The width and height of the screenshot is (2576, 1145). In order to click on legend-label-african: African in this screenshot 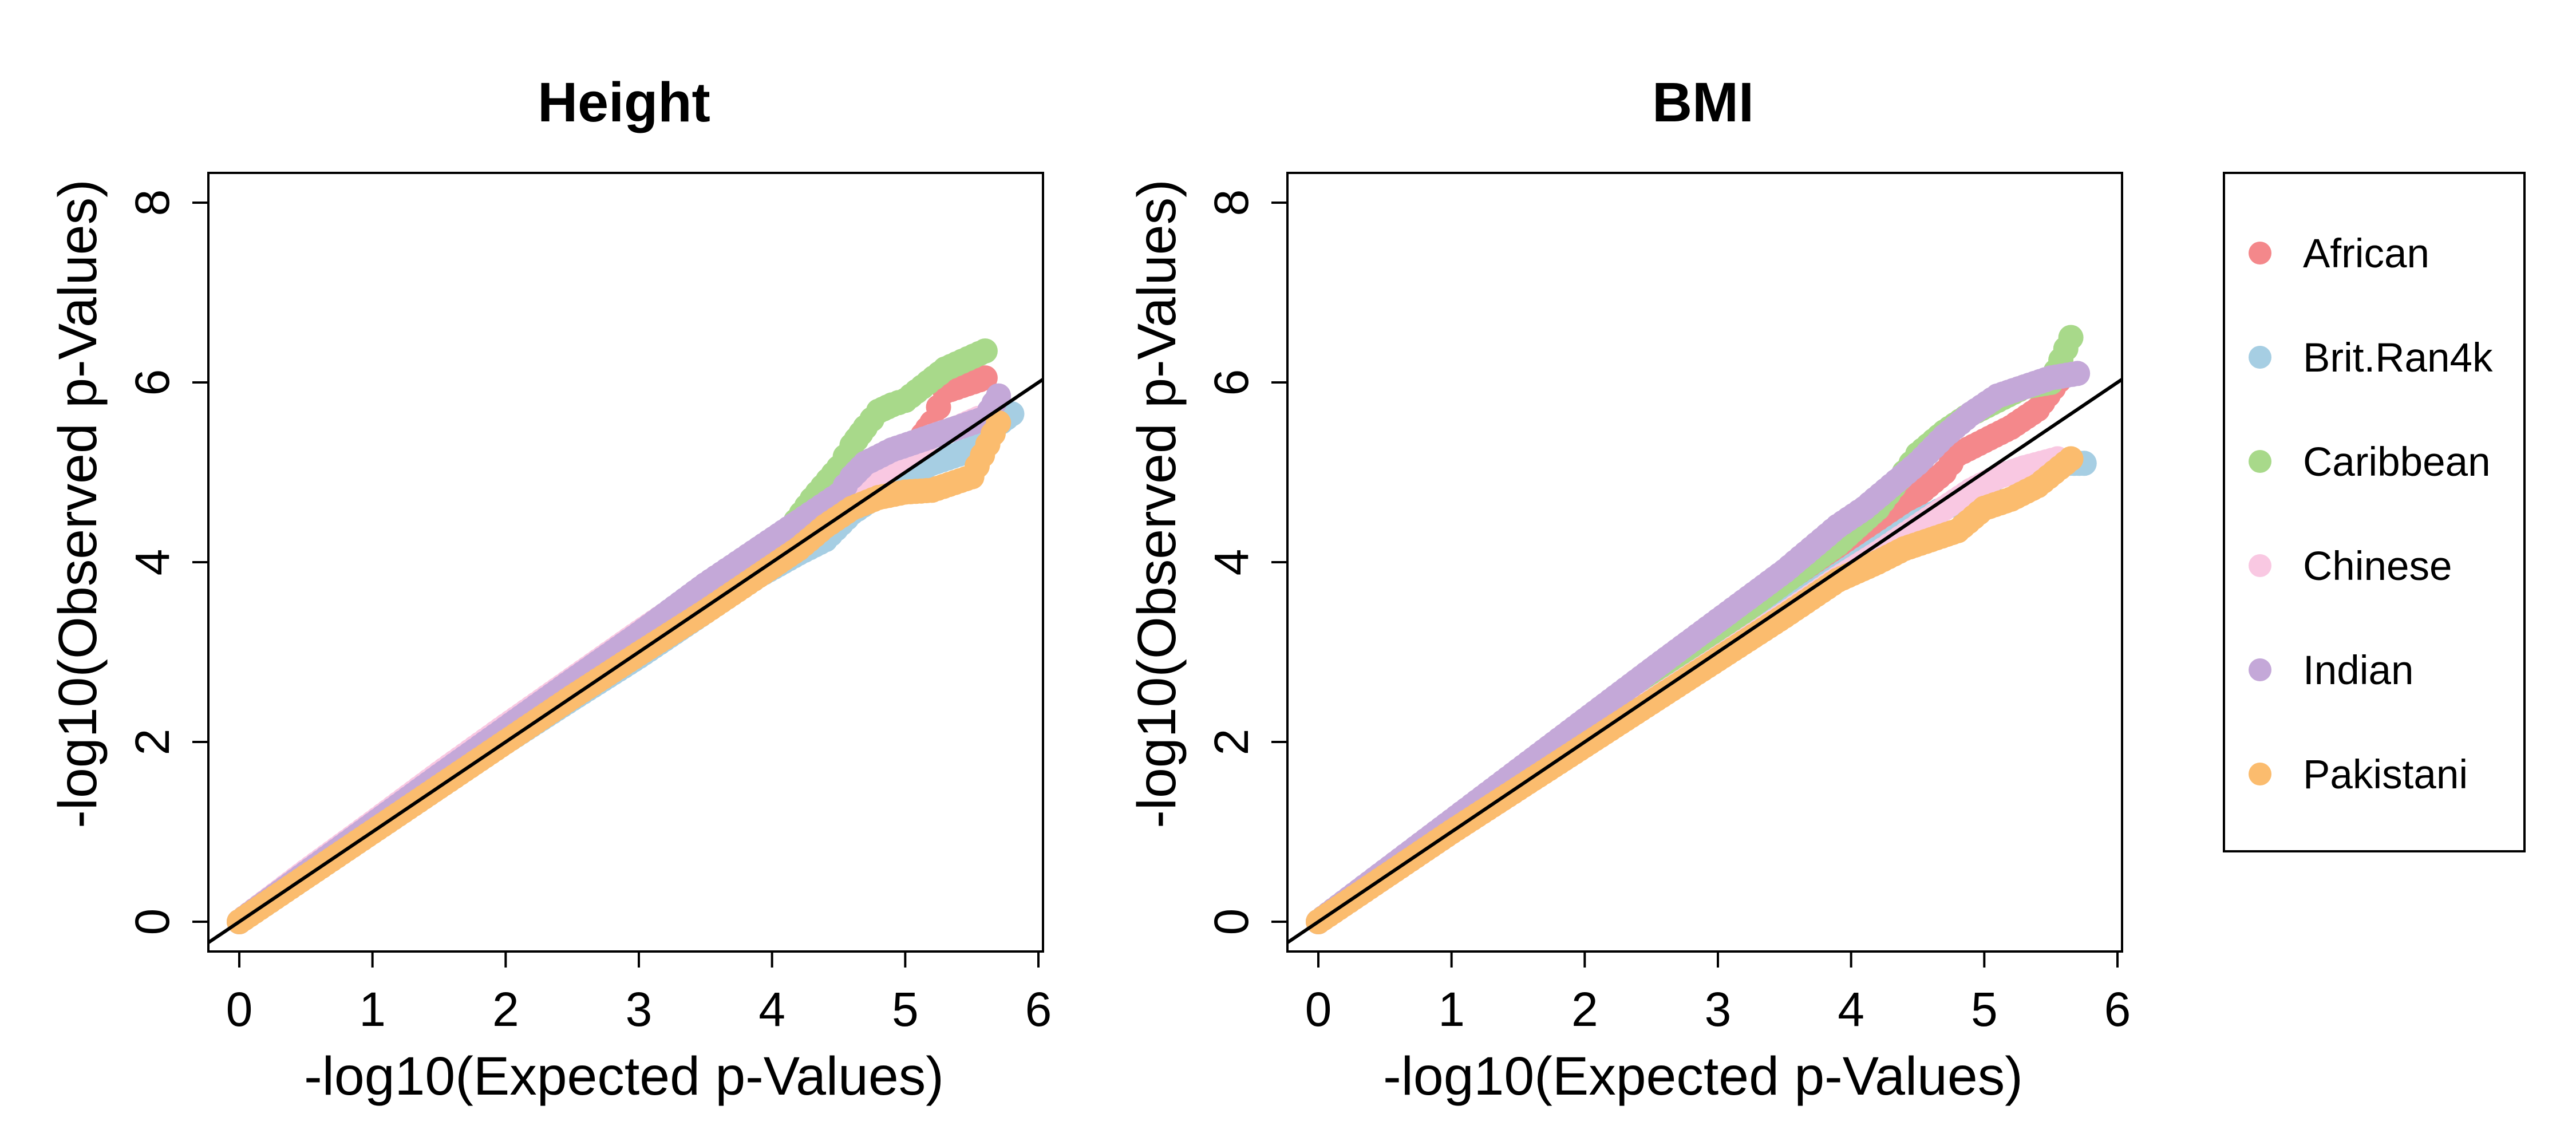, I will do `click(2366, 254)`.